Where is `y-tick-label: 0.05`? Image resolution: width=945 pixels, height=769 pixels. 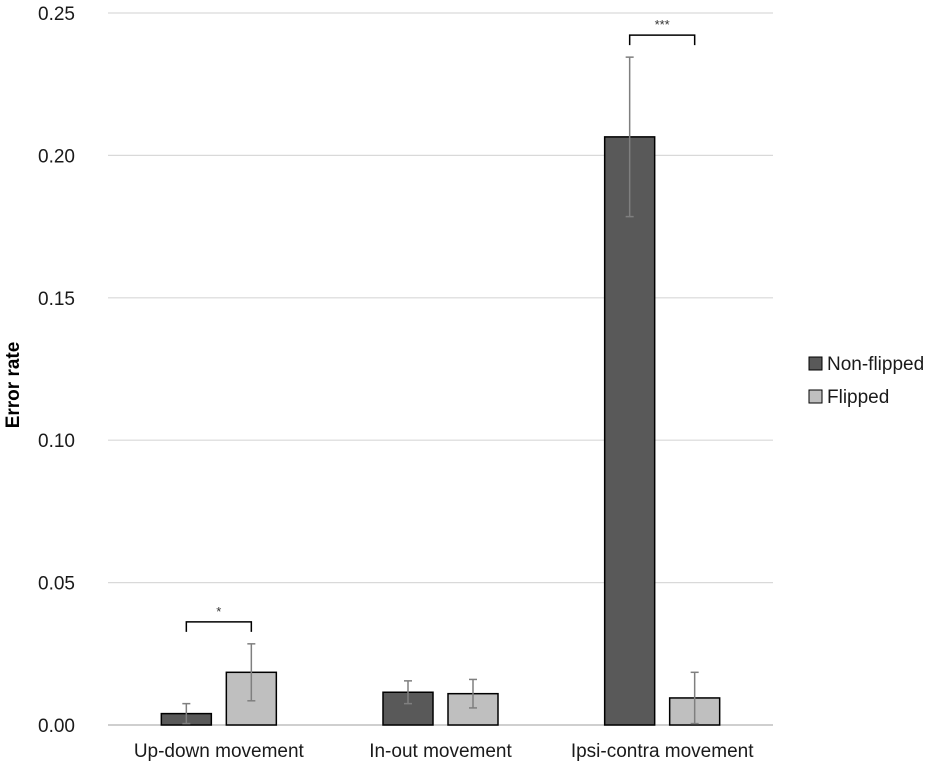
y-tick-label: 0.05 is located at coordinates (56, 584).